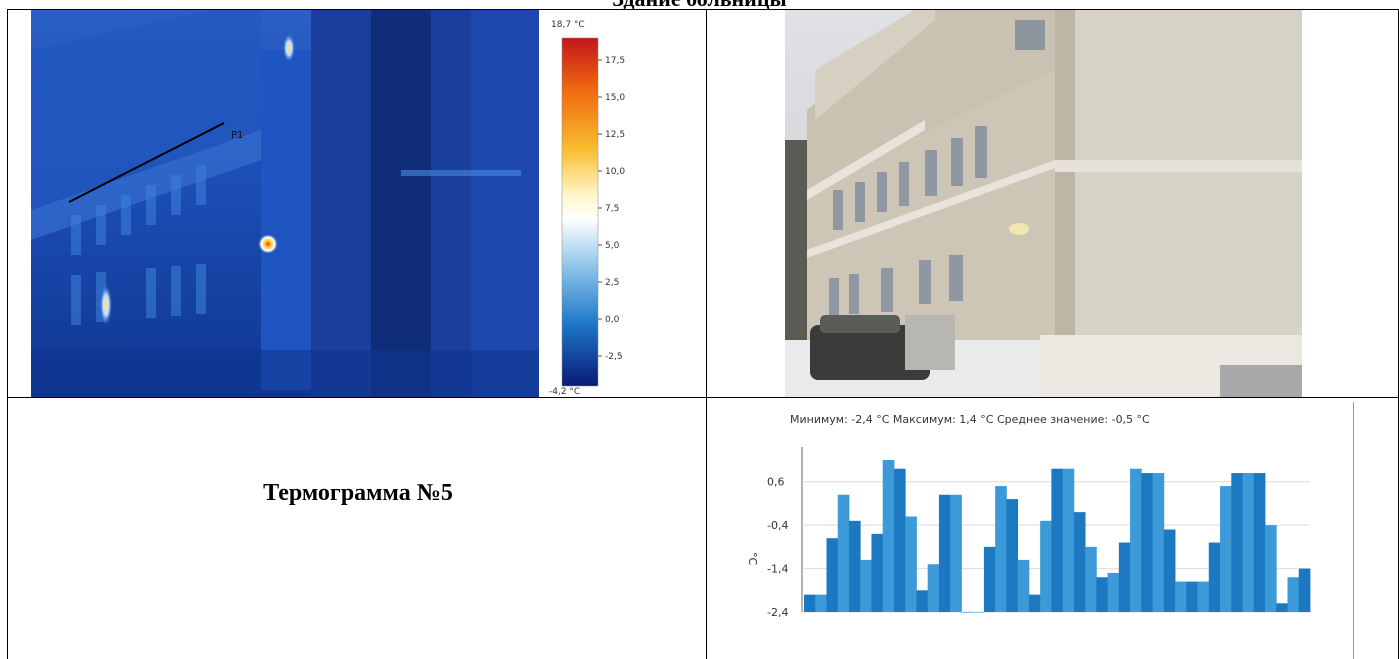  Describe the element at coordinates (564, 392) in the screenshot. I see `scale-min-label: -4,2 °C` at that location.